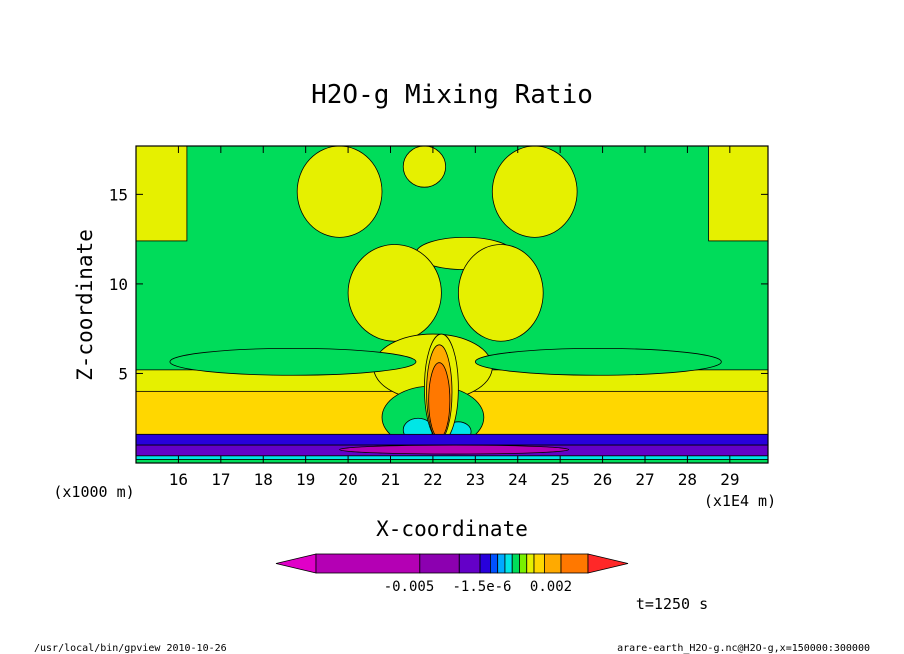  Describe the element at coordinates (560, 479) in the screenshot. I see `x-tick-label: 25` at that location.